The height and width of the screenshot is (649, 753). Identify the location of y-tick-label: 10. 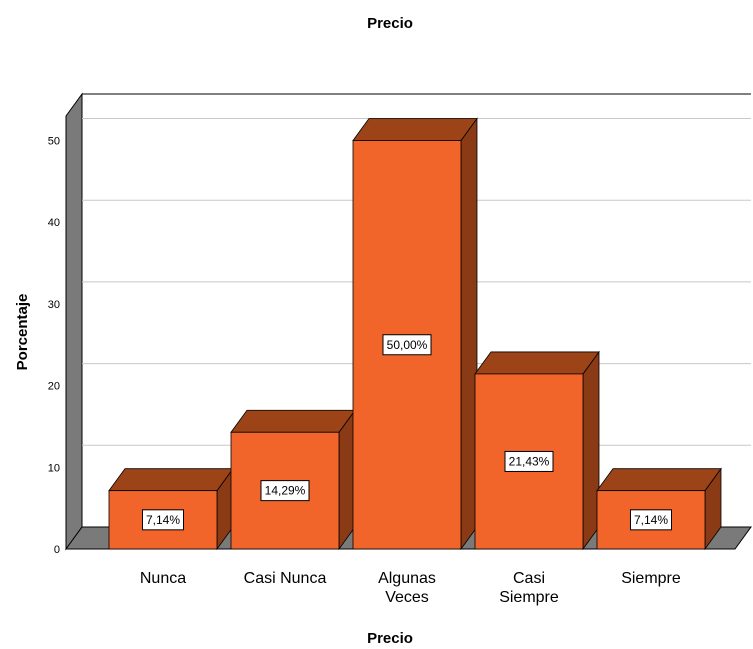
(54, 468).